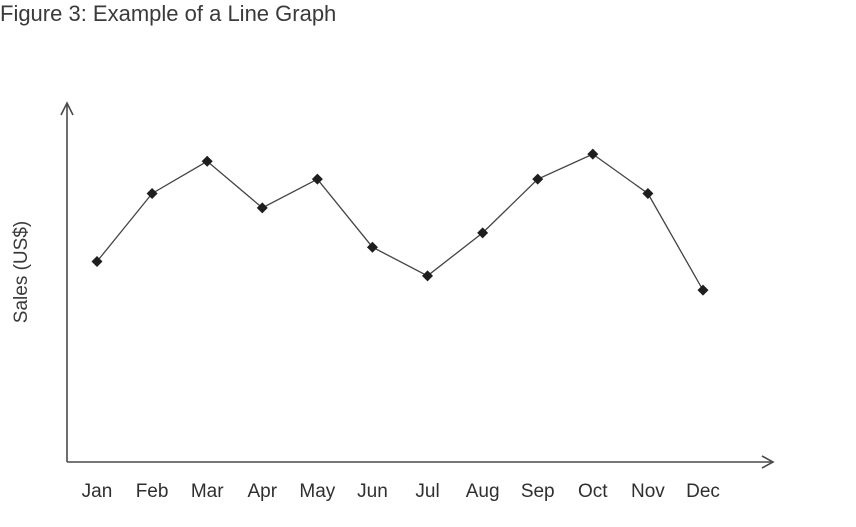  Describe the element at coordinates (317, 491) in the screenshot. I see `x-tick-label-may: May` at that location.